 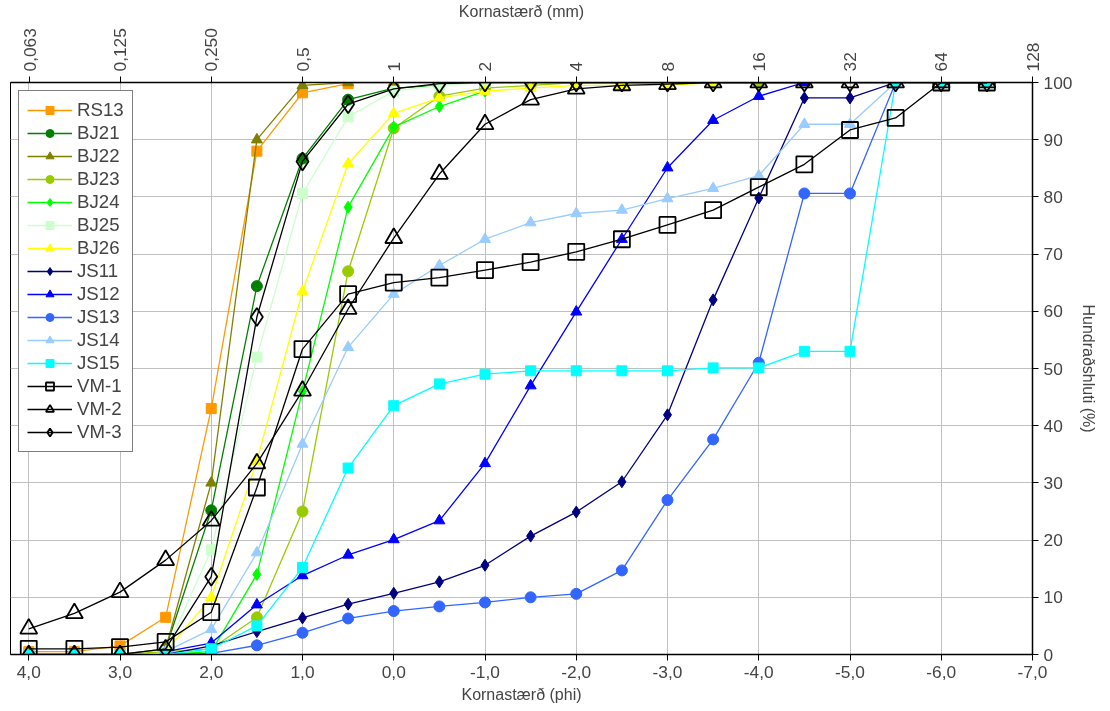 I want to click on x2-tick-label: 0,063, so click(x=29, y=50).